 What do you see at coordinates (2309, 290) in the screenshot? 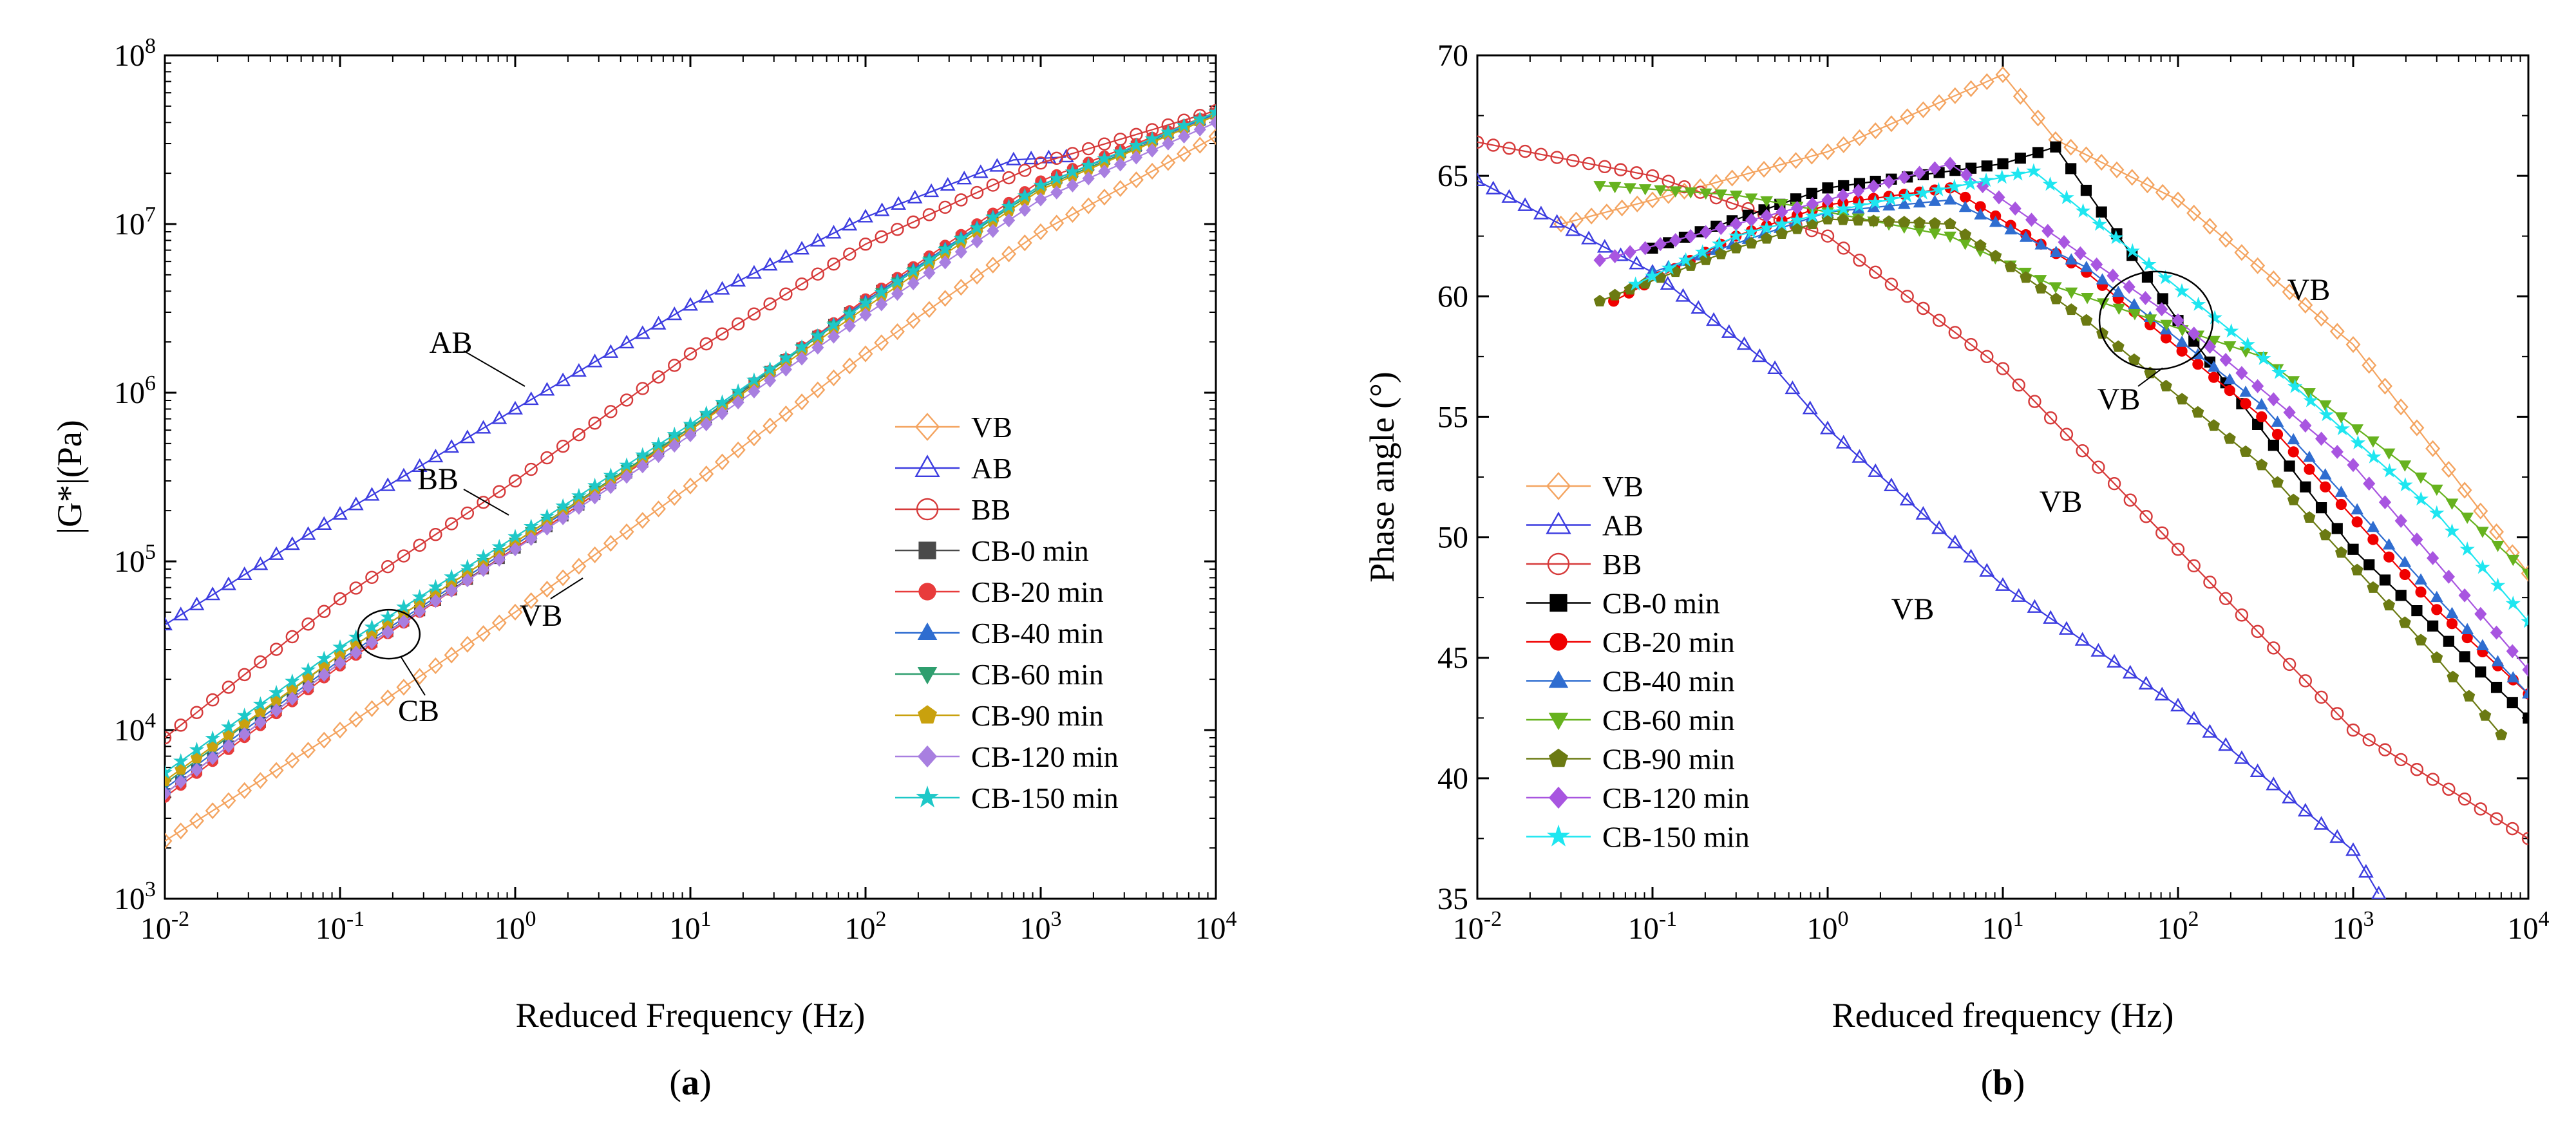
I see `annotation-vb: VB` at bounding box center [2309, 290].